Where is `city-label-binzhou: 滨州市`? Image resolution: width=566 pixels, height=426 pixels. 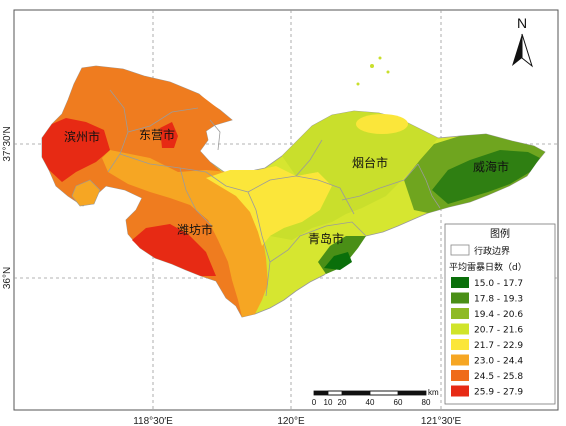 city-label-binzhou: 滨州市 is located at coordinates (82, 136).